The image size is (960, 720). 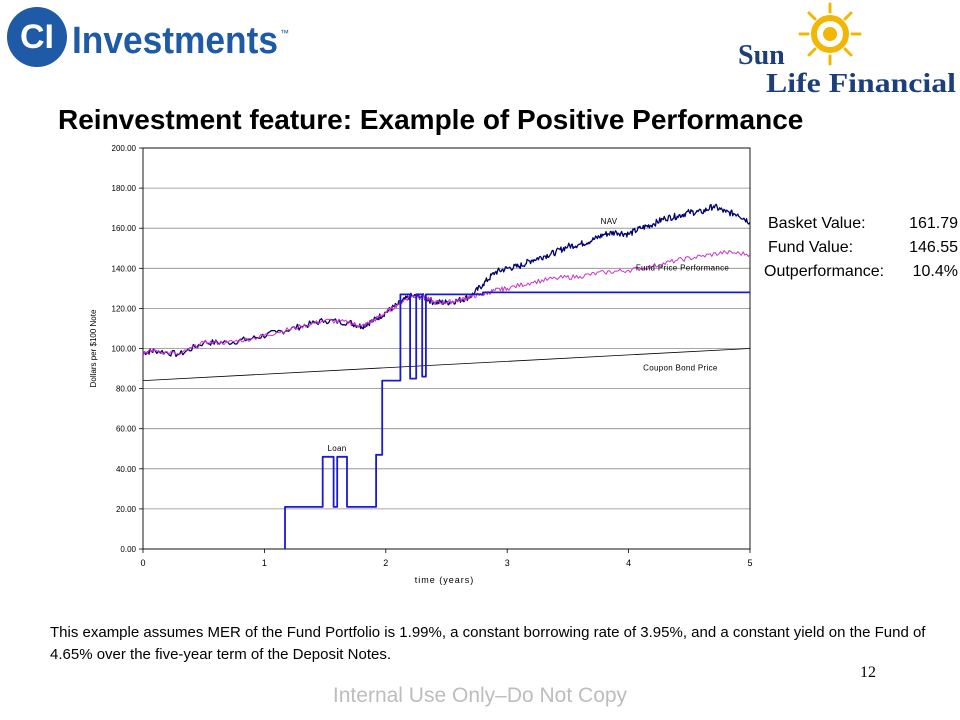 What do you see at coordinates (868, 672) in the screenshot?
I see `page-number: 12` at bounding box center [868, 672].